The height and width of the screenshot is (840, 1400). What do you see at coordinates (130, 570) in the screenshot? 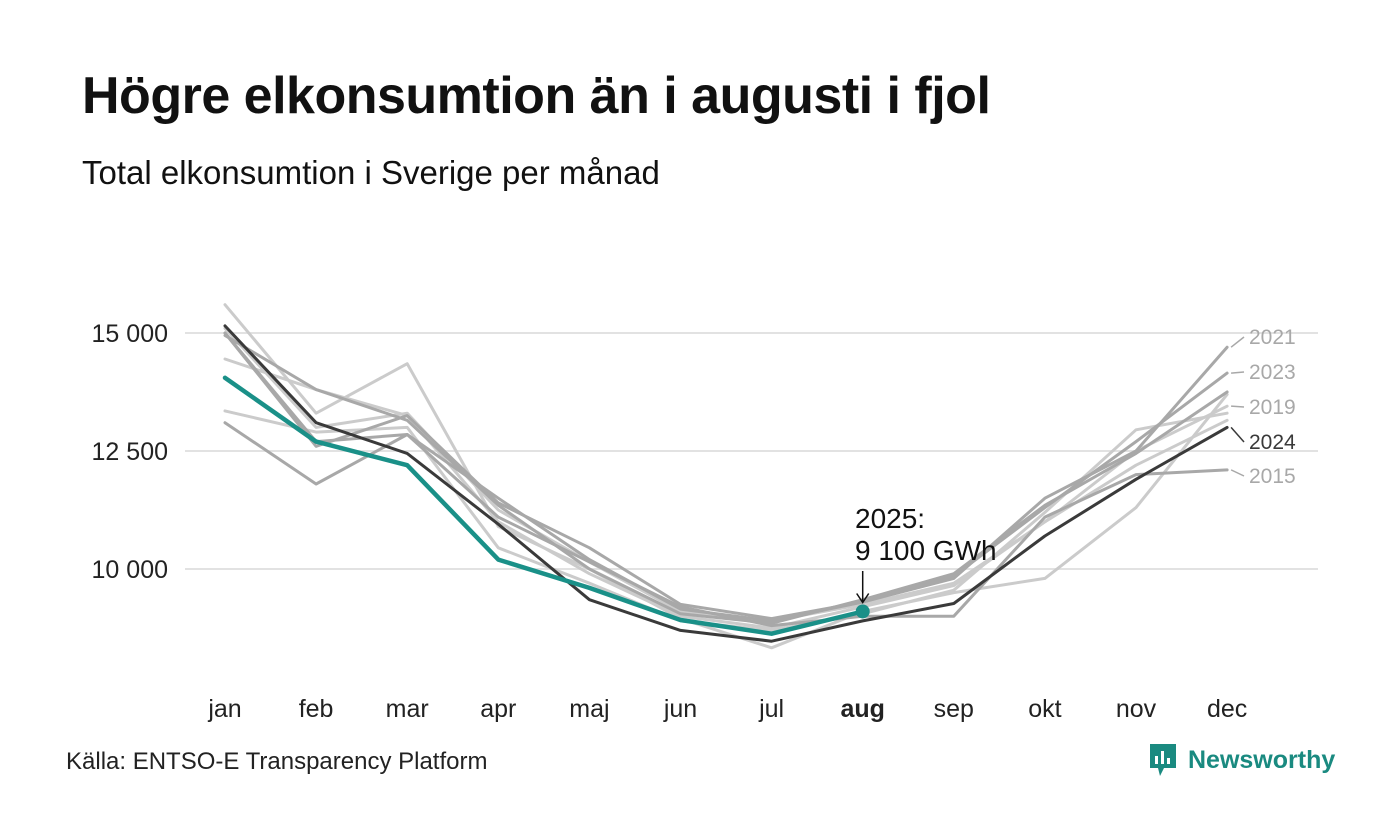
I see `y-tick-label: 10 000` at bounding box center [130, 570].